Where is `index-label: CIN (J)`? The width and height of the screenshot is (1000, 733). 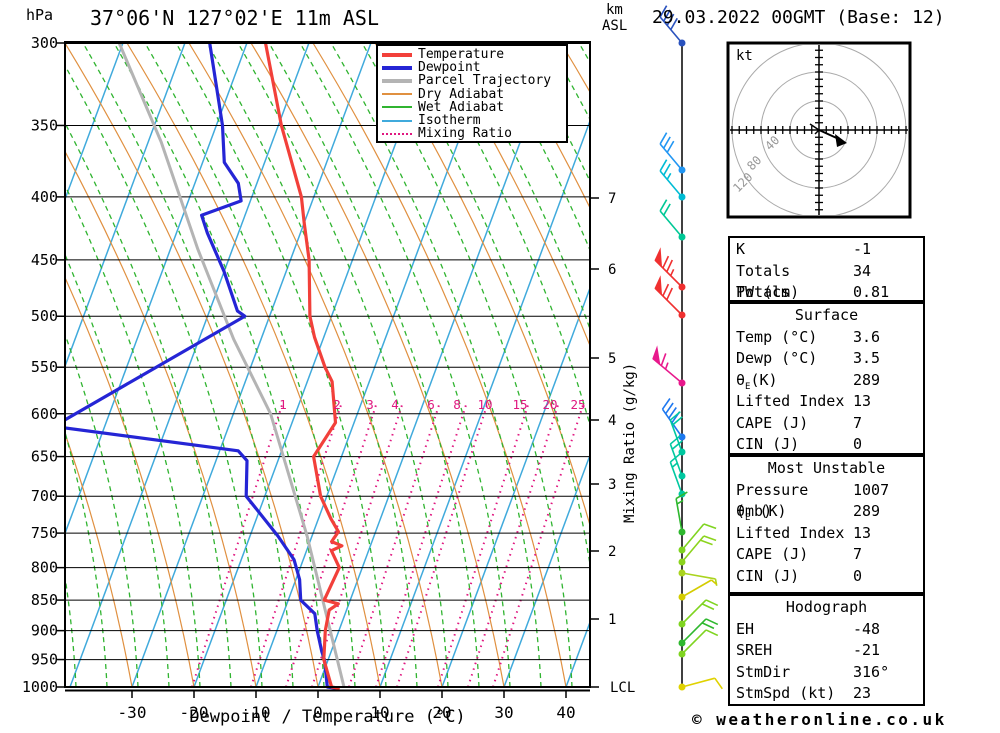
index-label: CIN (J) is located at coordinates (768, 575).